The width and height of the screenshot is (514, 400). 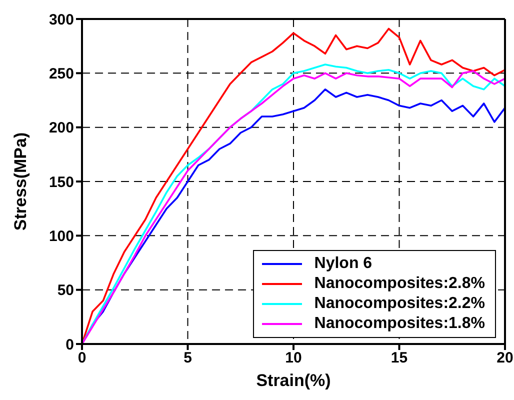 I want to click on y-tick-label: 150, so click(x=61, y=182).